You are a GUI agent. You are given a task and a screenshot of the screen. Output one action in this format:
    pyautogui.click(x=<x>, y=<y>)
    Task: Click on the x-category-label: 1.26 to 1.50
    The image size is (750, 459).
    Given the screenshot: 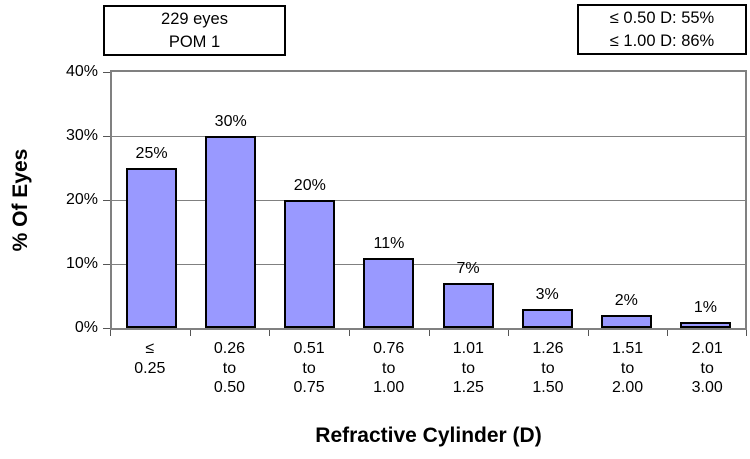 What is the action you would take?
    pyautogui.click(x=548, y=368)
    